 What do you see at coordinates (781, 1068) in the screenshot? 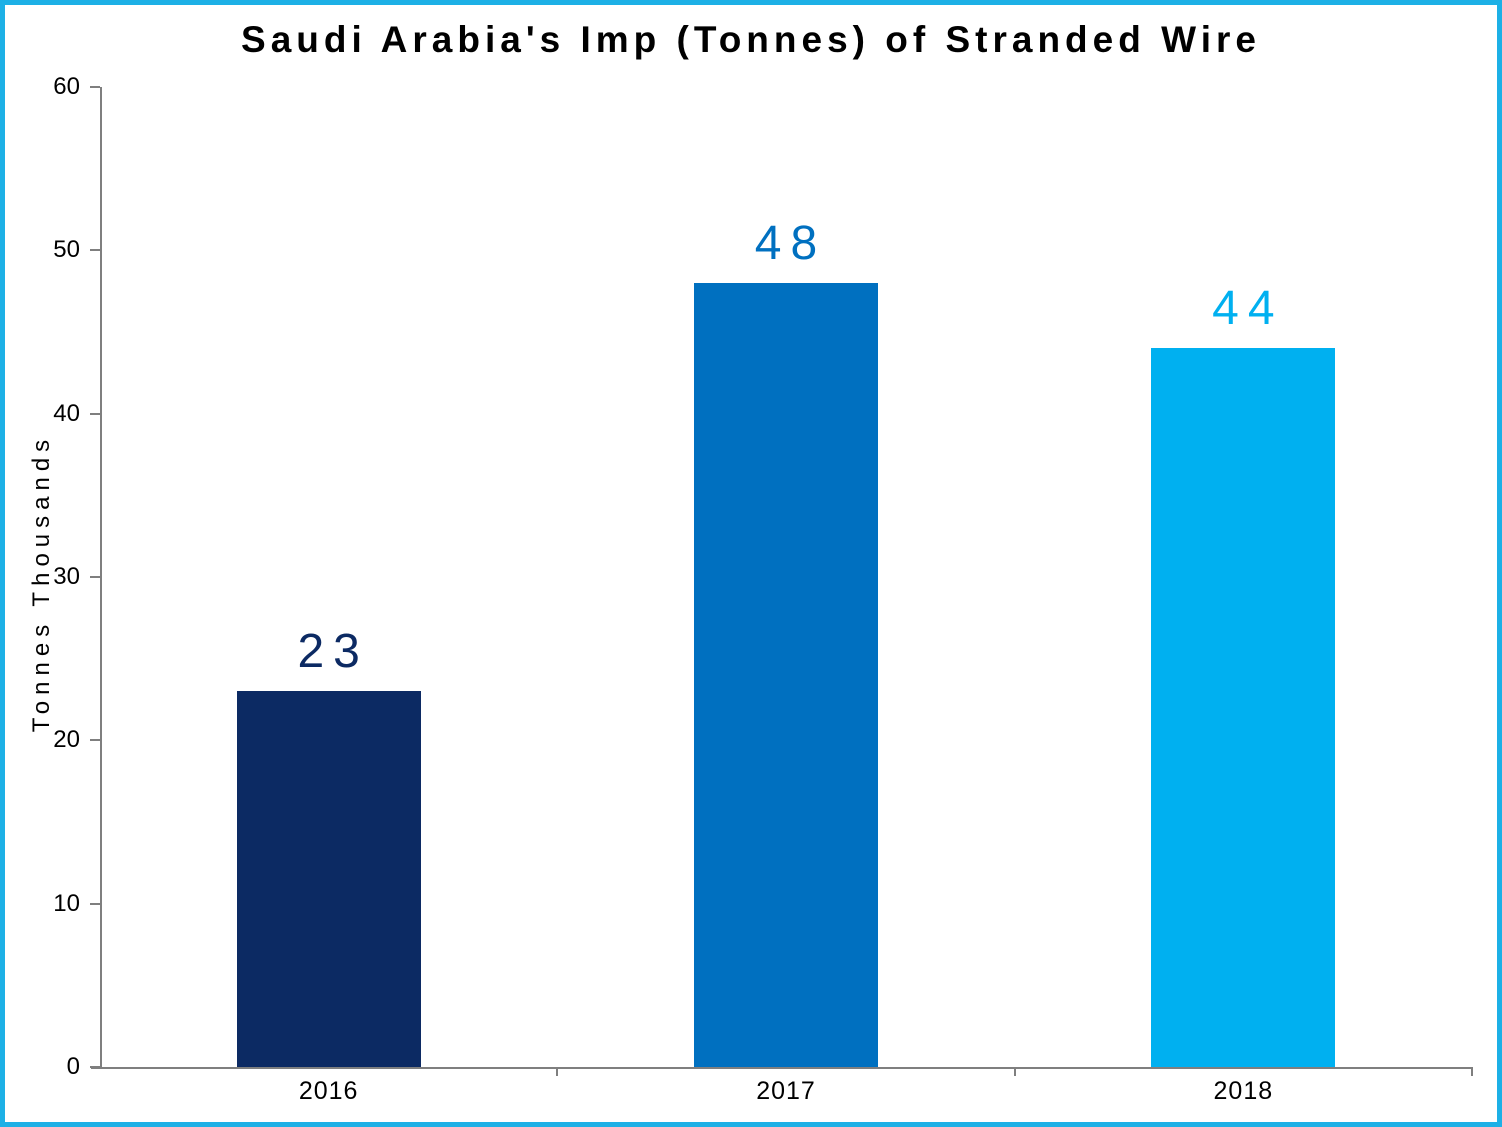
I see `x-axis-line` at bounding box center [781, 1068].